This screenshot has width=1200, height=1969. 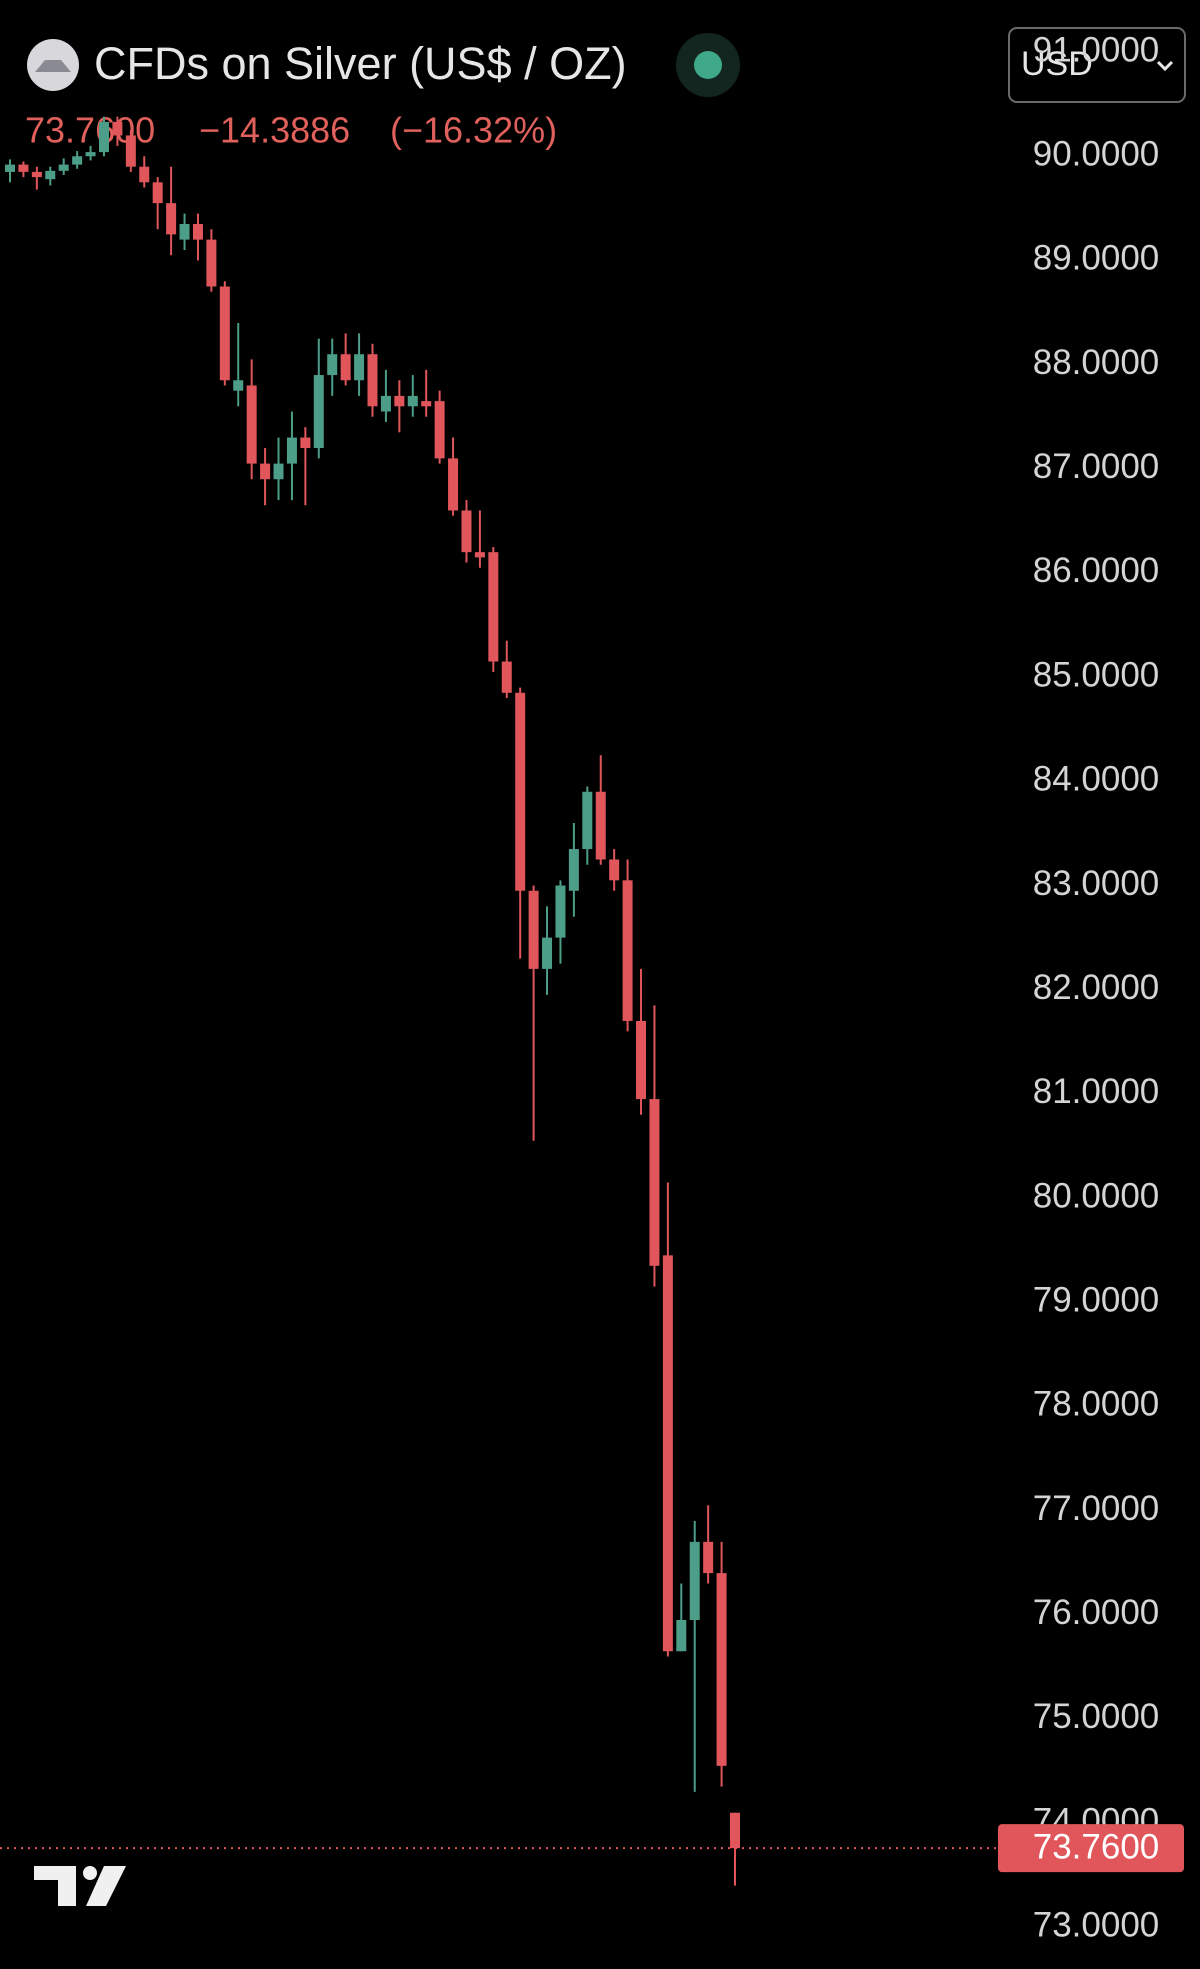 I want to click on y-tick-label: 73.0000, so click(x=1096, y=1925).